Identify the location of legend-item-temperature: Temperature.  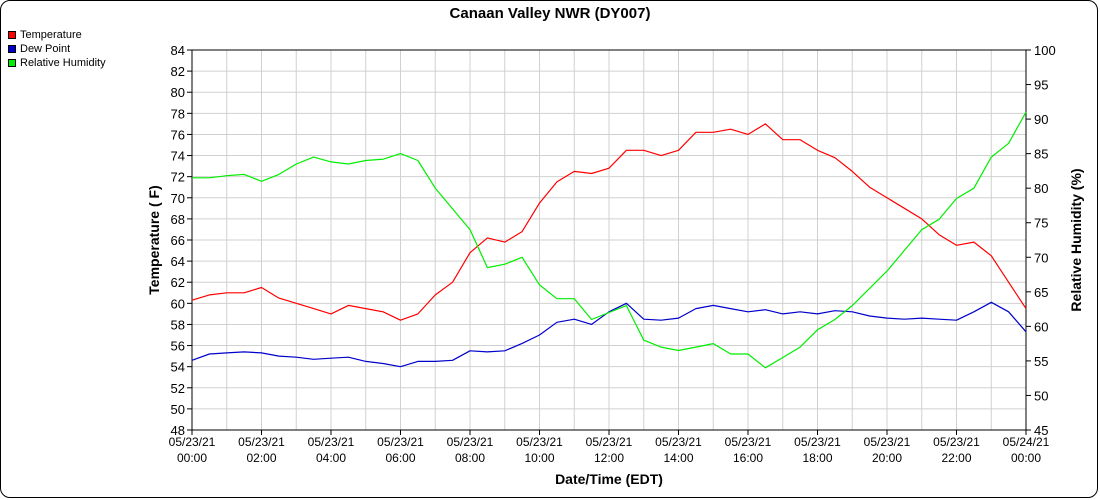
(57, 35).